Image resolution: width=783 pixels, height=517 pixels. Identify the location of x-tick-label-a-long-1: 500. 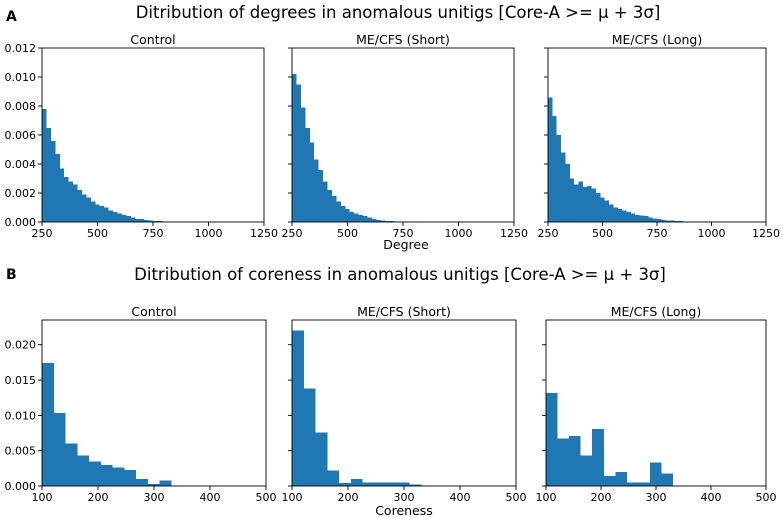
(602, 233).